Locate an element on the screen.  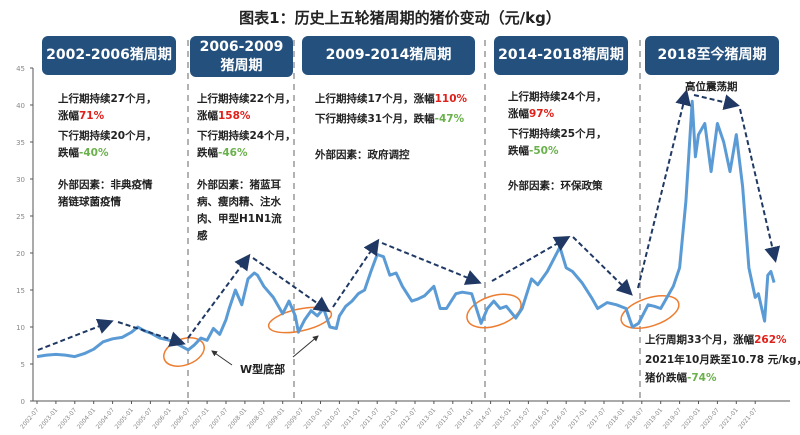
down-change: 跌幅-50% is located at coordinates (533, 151).